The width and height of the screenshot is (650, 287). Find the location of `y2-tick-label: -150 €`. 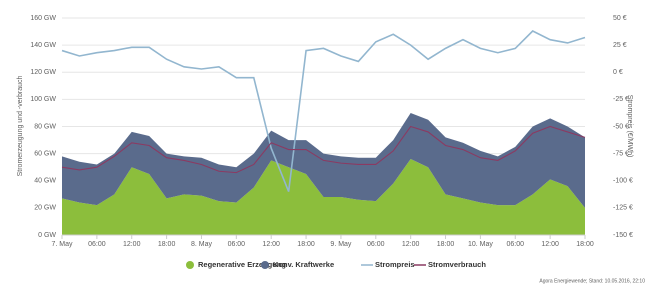

y2-tick-label: -150 € is located at coordinates (623, 235).